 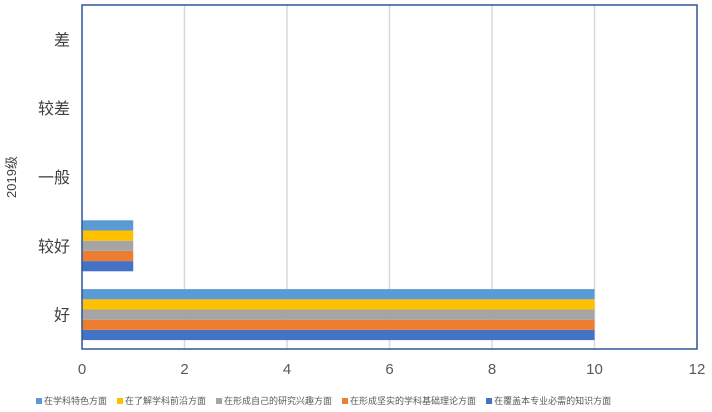 What do you see at coordinates (552, 400) in the screenshot?
I see `legend-entry: 在覆盖本专业必需的知识方面` at bounding box center [552, 400].